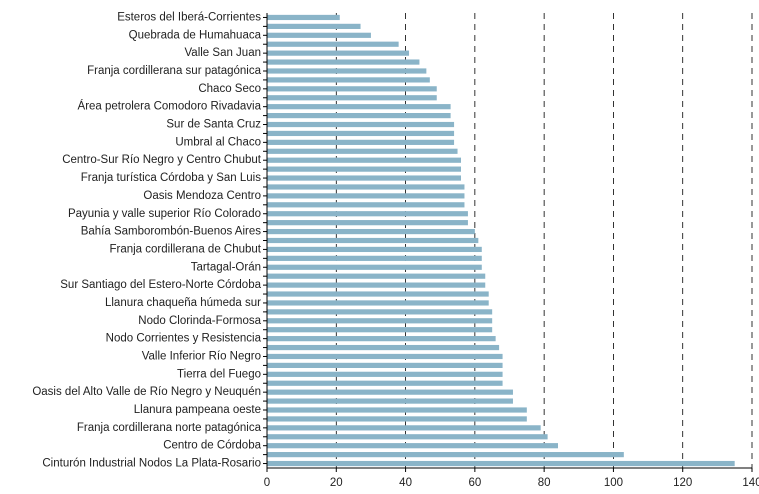 This screenshot has width=759, height=494. What do you see at coordinates (218, 142) in the screenshot?
I see `y-tick-label: Umbral al Chaco` at bounding box center [218, 142].